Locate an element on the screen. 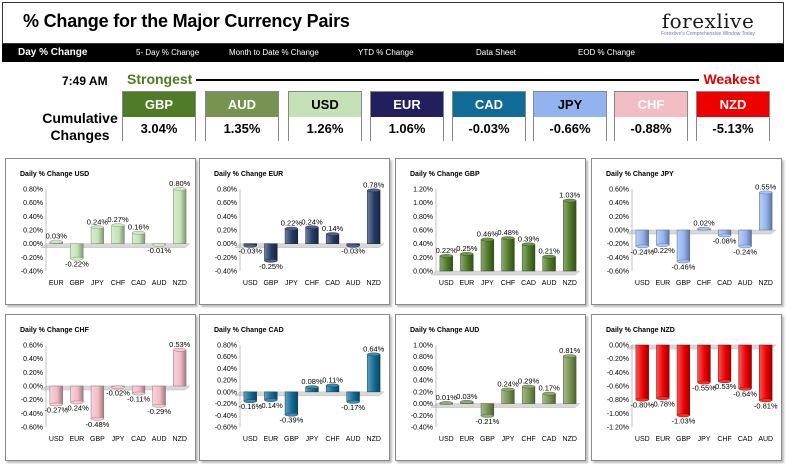 The height and width of the screenshot is (464, 786). tab-day-change: Day % Change is located at coordinates (53, 52).